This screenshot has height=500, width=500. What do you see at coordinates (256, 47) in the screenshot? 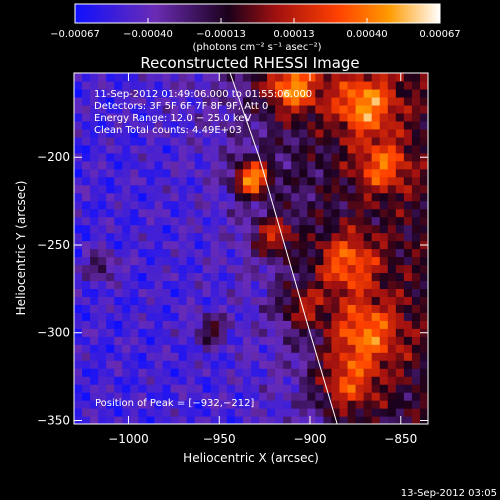
I see `colorbar-unit-label: (photons cm⁻² s⁻¹ asec⁻²)` at bounding box center [256, 47].